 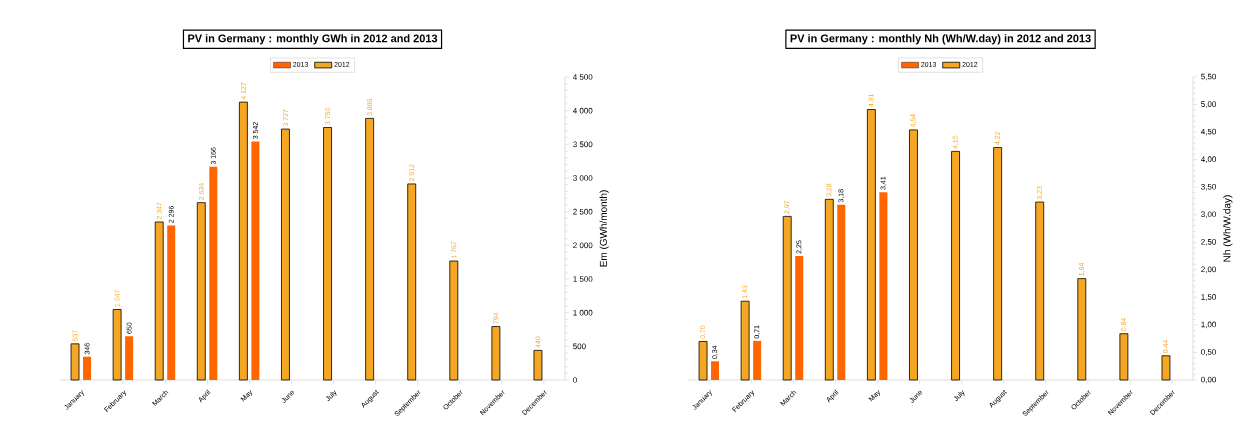 I want to click on y-axis-title: Em (GWh/month), so click(x=604, y=228).